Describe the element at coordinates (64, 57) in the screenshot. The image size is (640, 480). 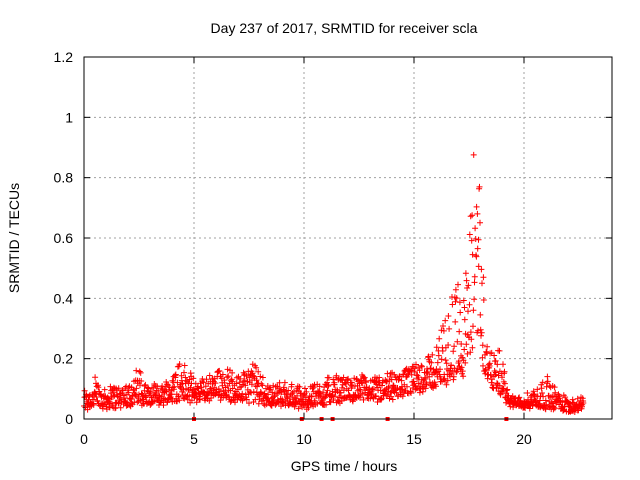
I see `y-tick-label: 1.2` at that location.